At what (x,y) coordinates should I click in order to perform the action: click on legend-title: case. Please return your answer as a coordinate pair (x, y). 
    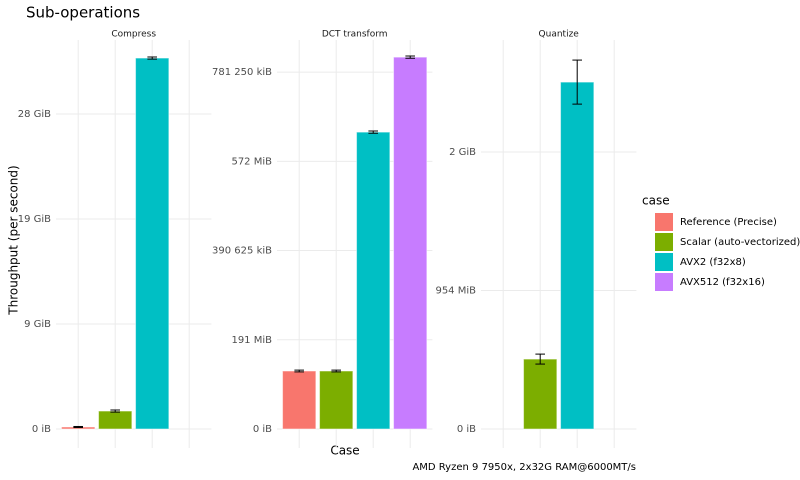
    Looking at the image, I should click on (656, 201).